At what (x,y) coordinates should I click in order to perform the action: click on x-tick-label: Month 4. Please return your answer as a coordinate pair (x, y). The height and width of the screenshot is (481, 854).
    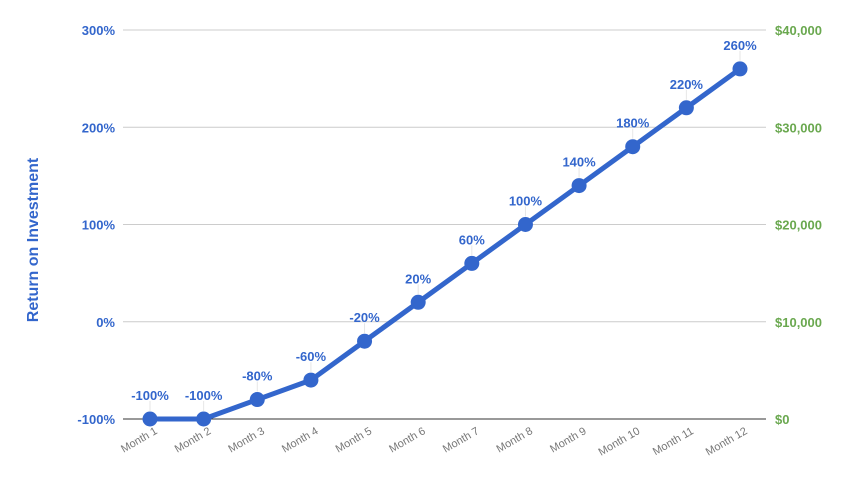
    Looking at the image, I should click on (300, 440).